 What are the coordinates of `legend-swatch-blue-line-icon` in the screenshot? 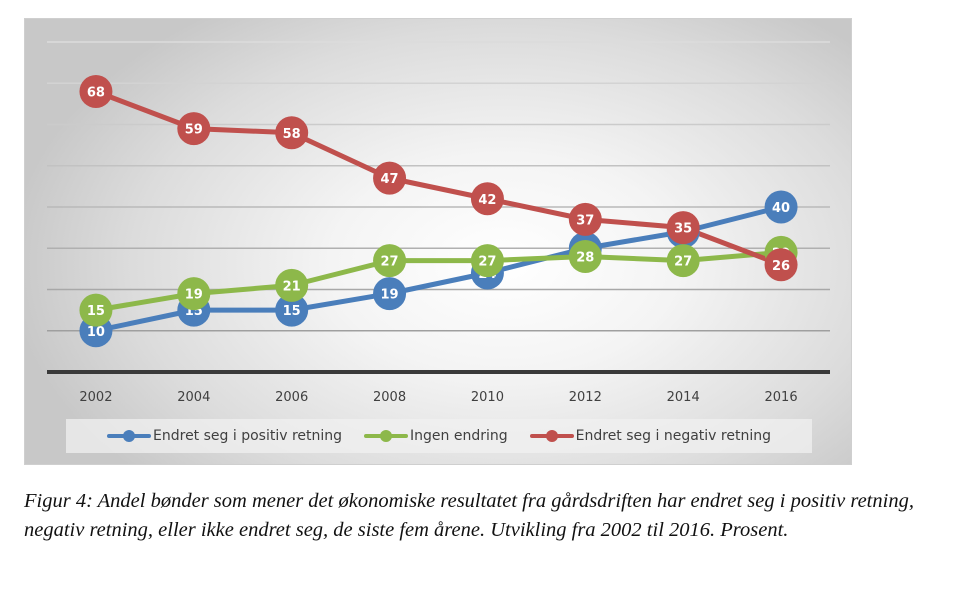 It's located at (129, 436).